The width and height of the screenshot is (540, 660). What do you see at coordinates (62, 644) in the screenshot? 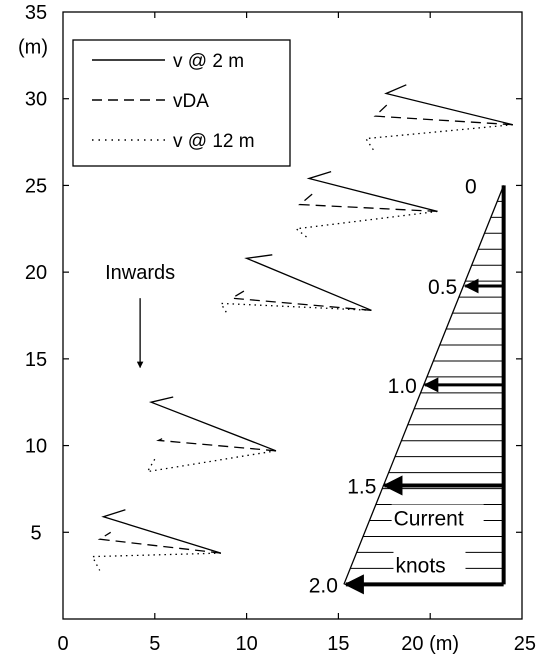
I see `x-tick-label: 0` at bounding box center [62, 644].